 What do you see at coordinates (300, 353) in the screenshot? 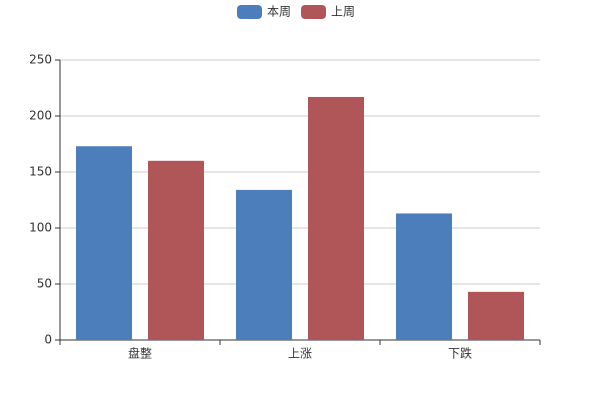
I see `x-tick-label: 上涨` at bounding box center [300, 353].